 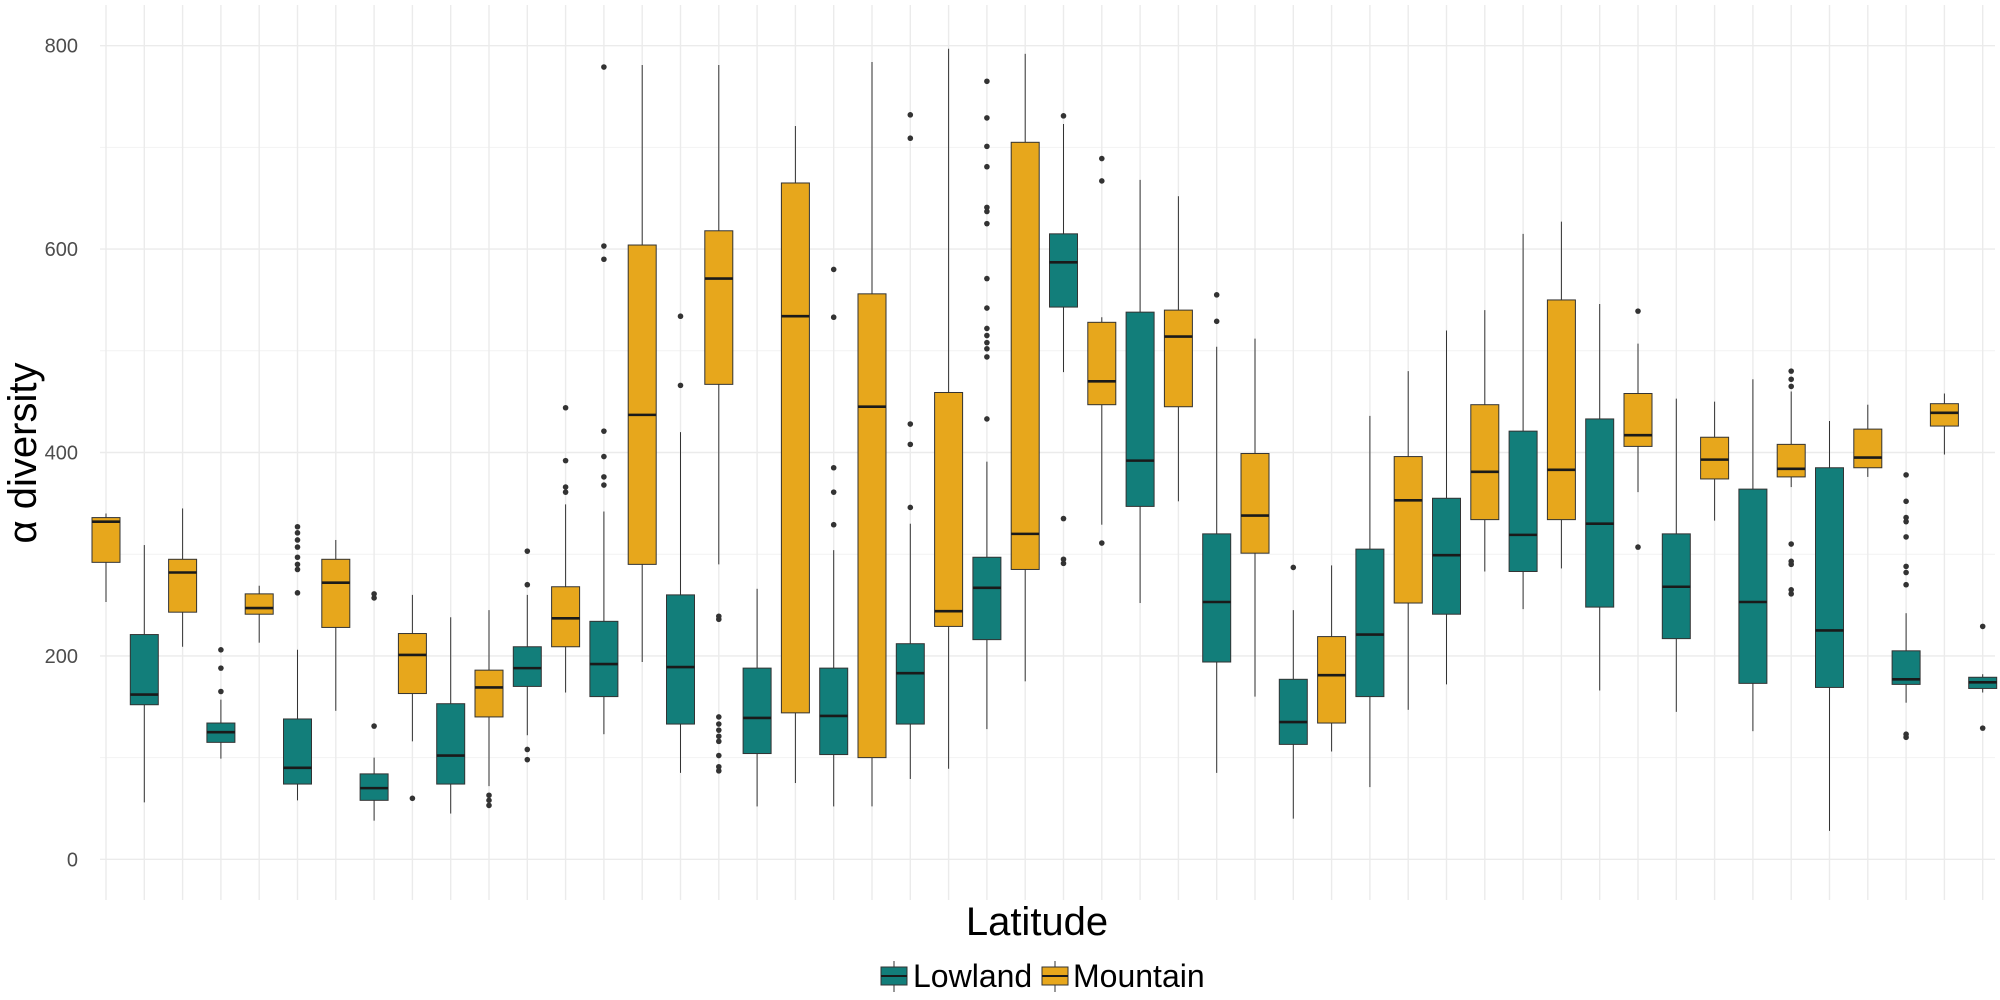 I want to click on box-41-mountain, so click(x=1638, y=429).